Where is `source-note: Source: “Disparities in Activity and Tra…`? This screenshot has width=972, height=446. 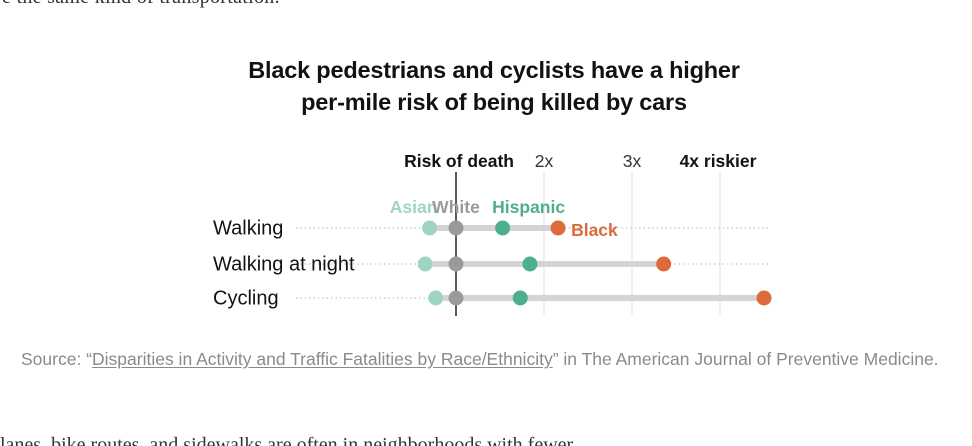
source-note: Source: “Disparities in Activity and Tra… is located at coordinates (496, 359).